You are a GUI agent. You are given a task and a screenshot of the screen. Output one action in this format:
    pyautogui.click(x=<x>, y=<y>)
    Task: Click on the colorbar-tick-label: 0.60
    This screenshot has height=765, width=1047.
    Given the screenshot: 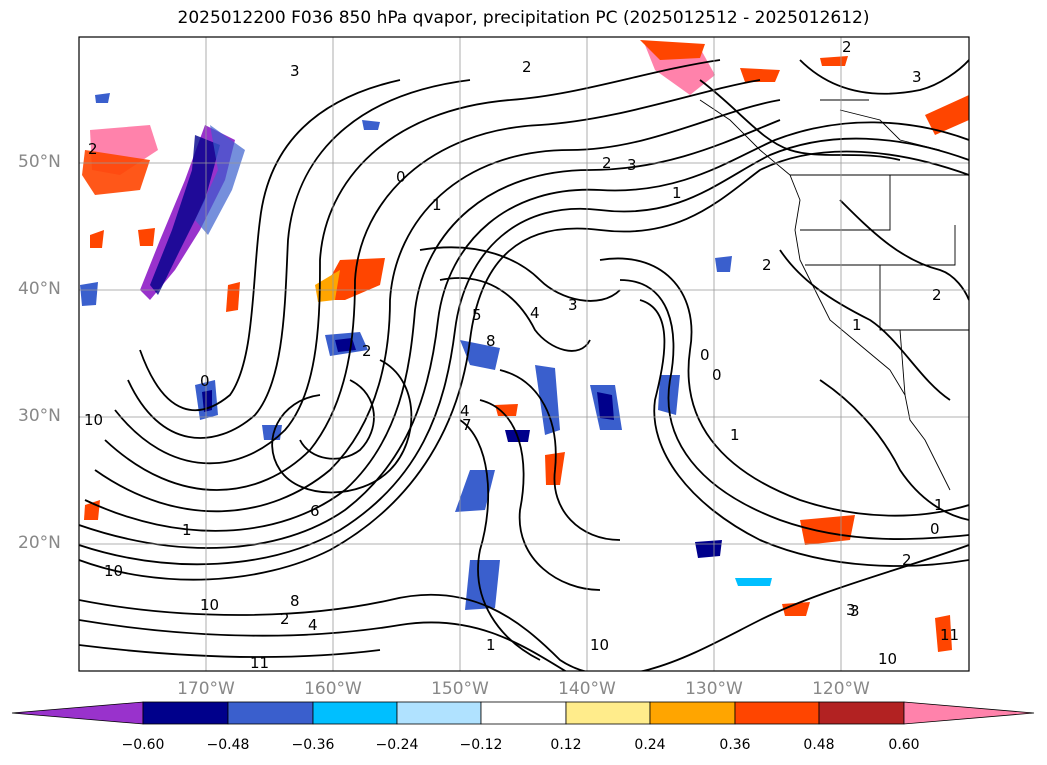 What is the action you would take?
    pyautogui.click(x=904, y=745)
    